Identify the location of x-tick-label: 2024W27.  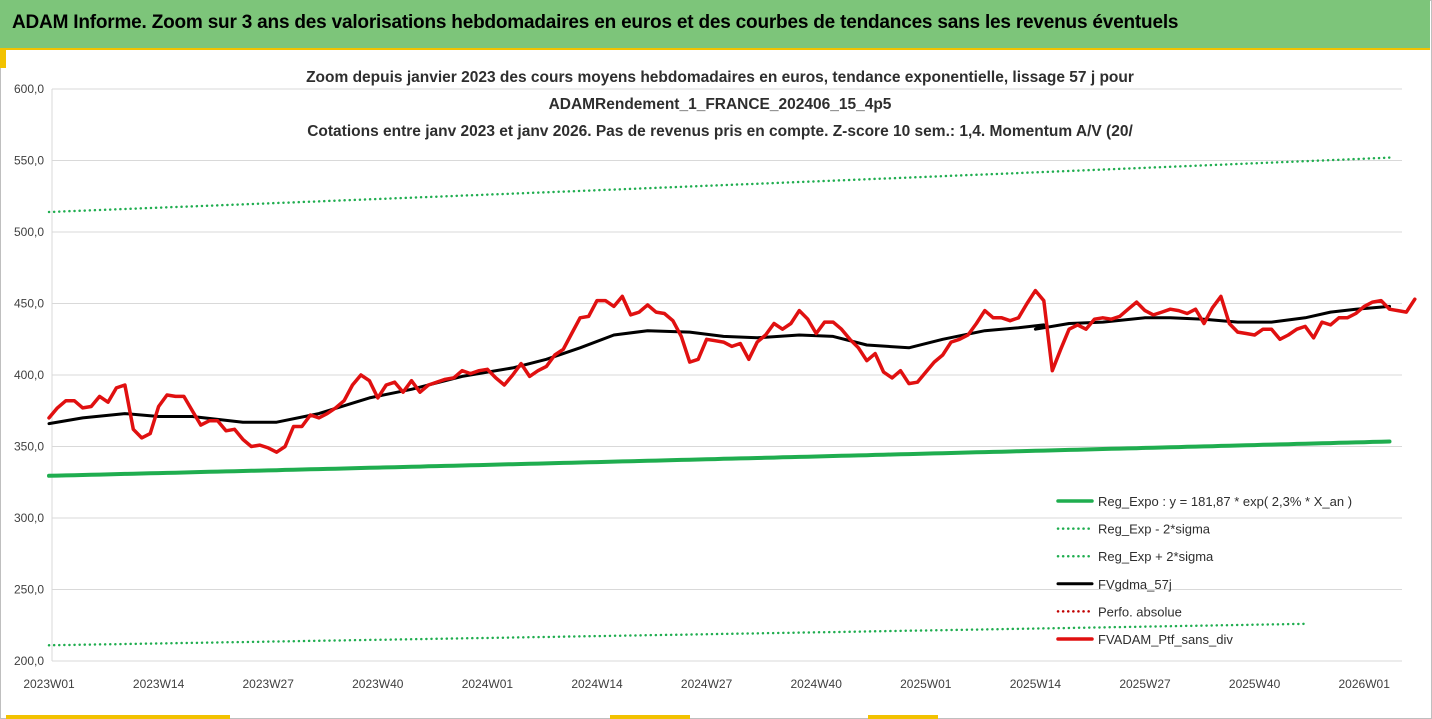
(707, 684).